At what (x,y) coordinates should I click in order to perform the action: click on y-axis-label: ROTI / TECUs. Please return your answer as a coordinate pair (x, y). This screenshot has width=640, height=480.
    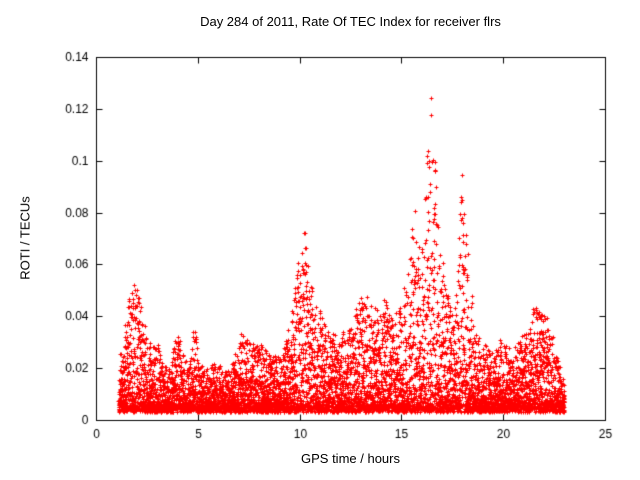
    Looking at the image, I should click on (25, 238).